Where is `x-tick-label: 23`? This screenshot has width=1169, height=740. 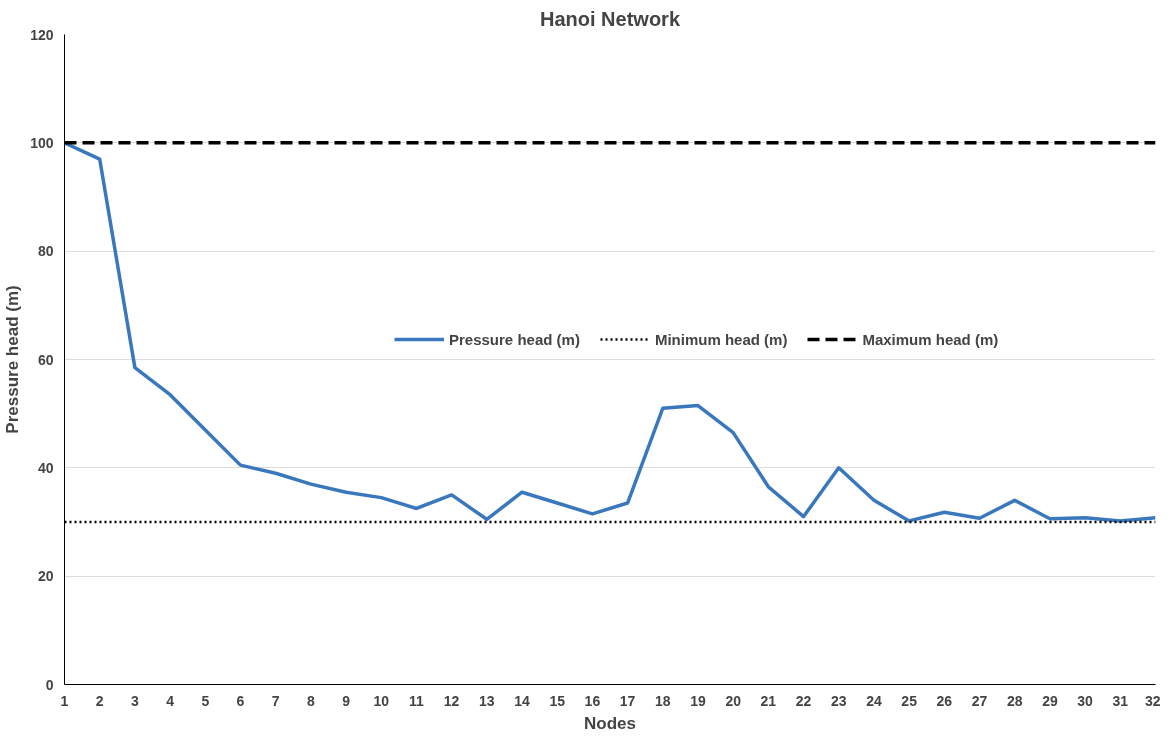 x-tick-label: 23 is located at coordinates (838, 700).